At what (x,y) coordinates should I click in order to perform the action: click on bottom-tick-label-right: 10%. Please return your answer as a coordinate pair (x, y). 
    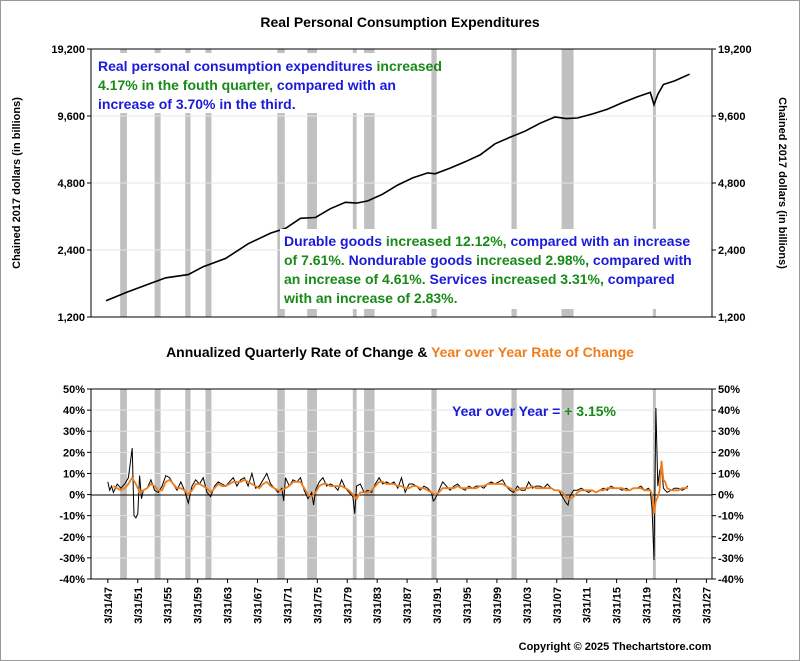
    Looking at the image, I should click on (729, 474).